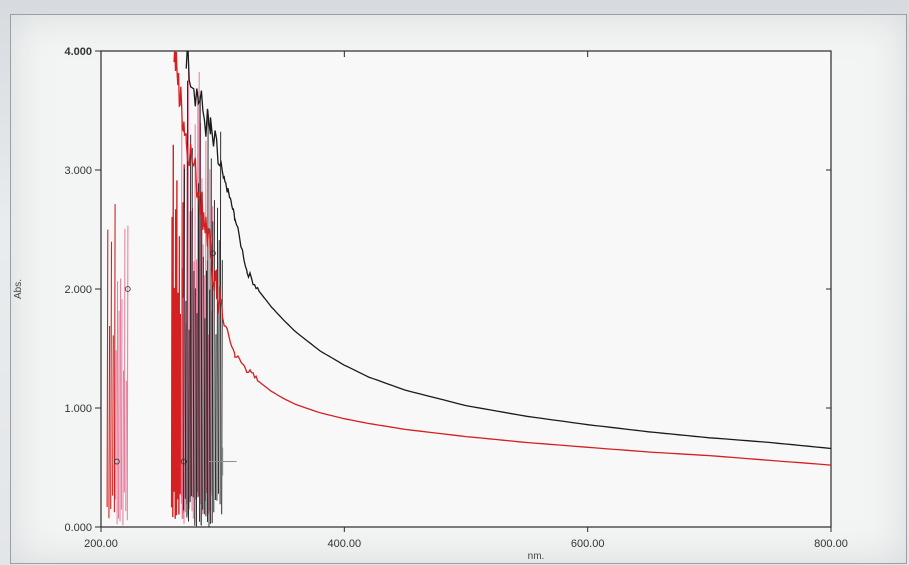  I want to click on pink-noise-spikes, so click(122, 375).